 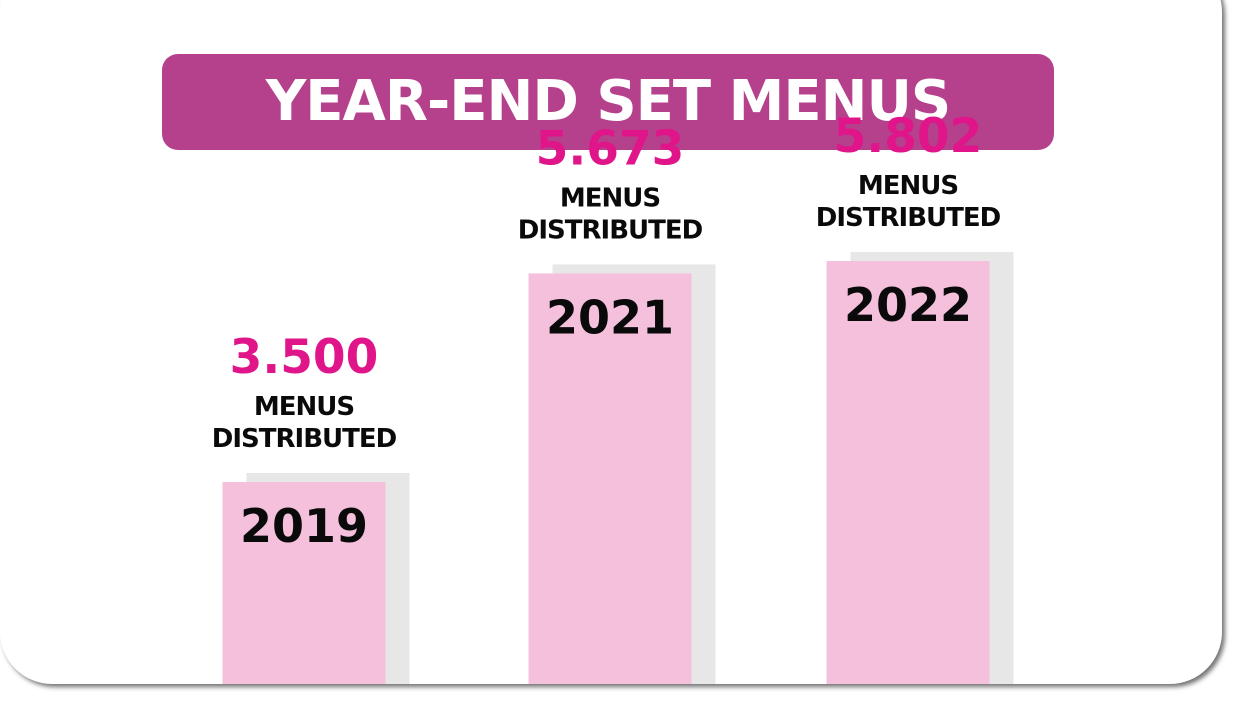 I want to click on bar-caption-2019-1: MENUS, so click(x=304, y=407).